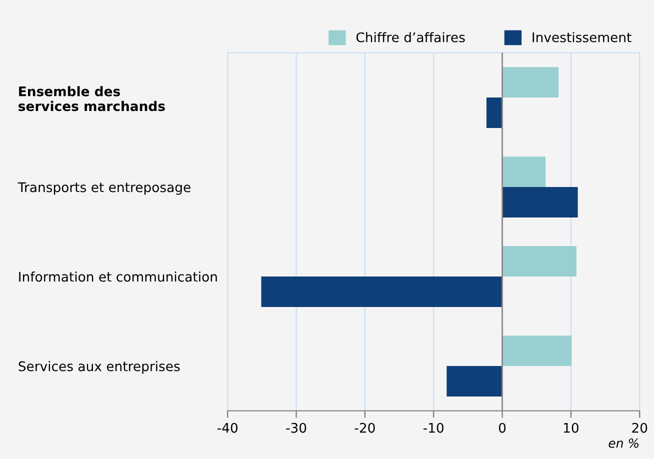 The height and width of the screenshot is (459, 654). Describe the element at coordinates (296, 427) in the screenshot. I see `x-tick-label: -30` at that location.